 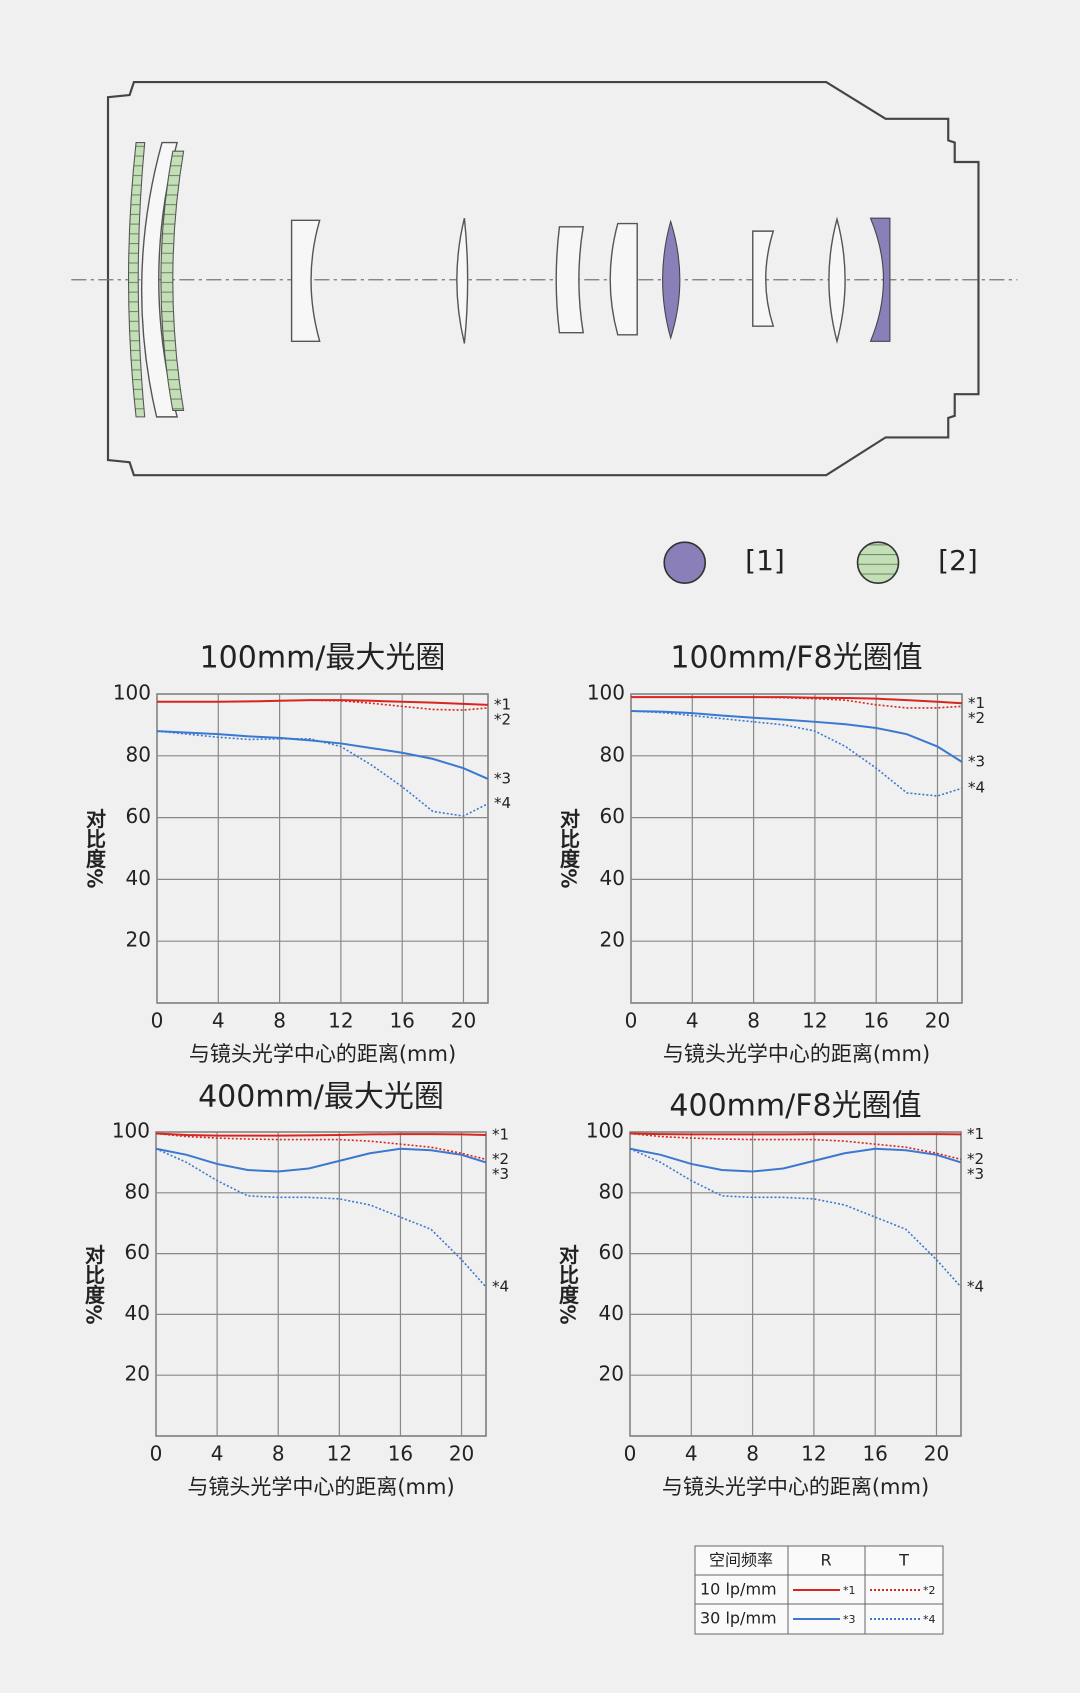 What do you see at coordinates (323, 658) in the screenshot?
I see `chart-title: 100mm/最大光圈` at bounding box center [323, 658].